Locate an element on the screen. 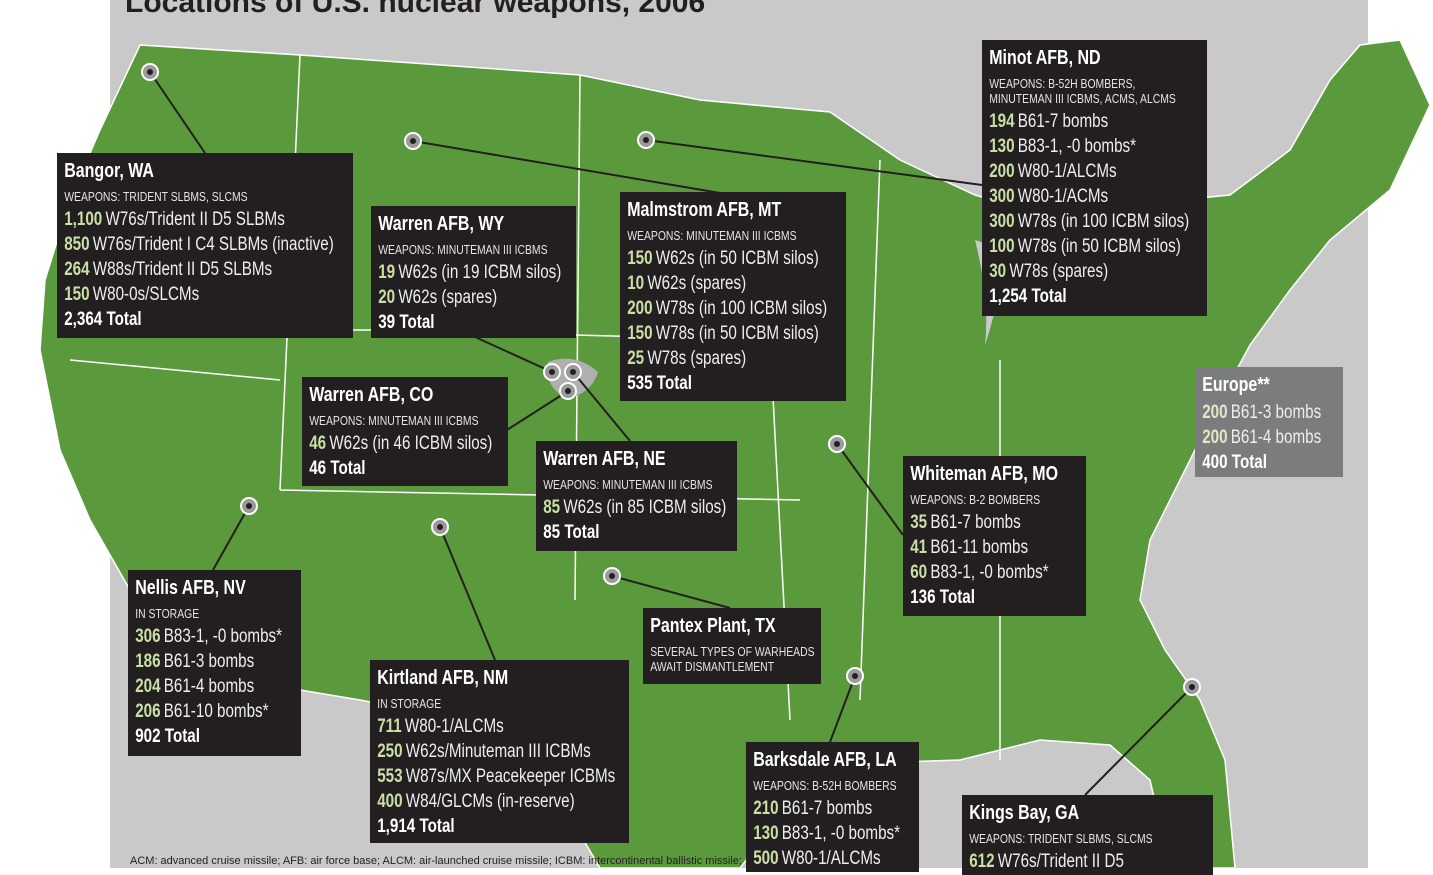  weapon-item: 194 B61-7 bombs is located at coordinates (1094, 121).